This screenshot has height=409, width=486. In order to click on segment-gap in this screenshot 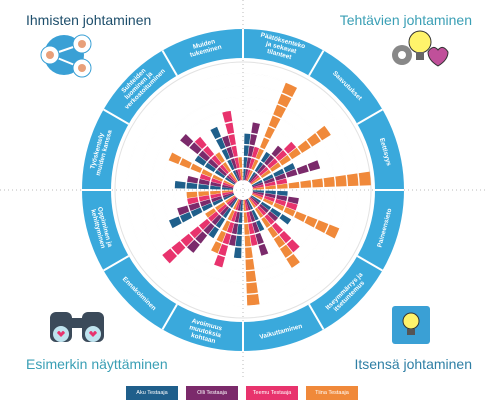, I will do `click(243, 190)`.